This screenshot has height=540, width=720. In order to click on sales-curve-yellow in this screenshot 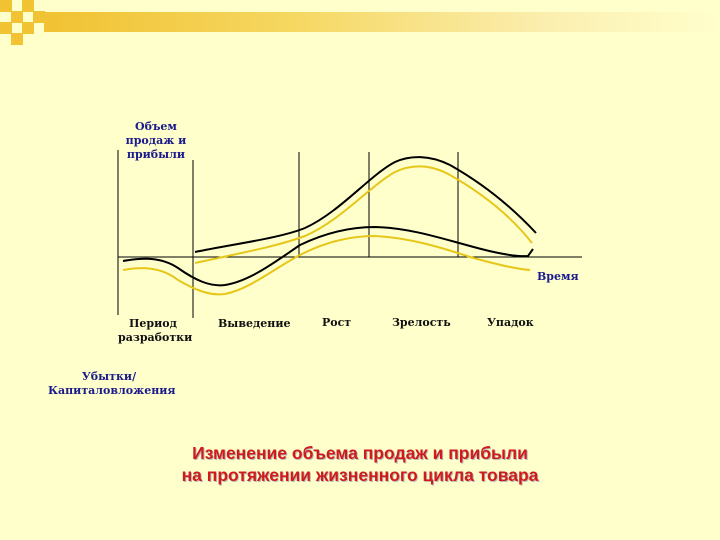, I will do `click(363, 214)`.